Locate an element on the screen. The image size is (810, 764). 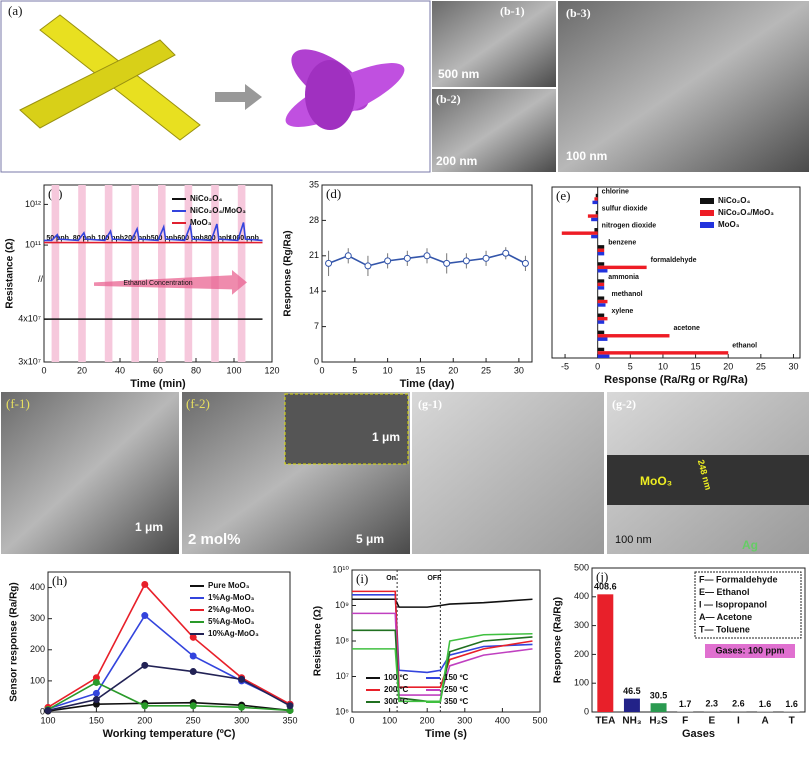
x-axis-label: Time (day) is located at coordinates (427, 384).